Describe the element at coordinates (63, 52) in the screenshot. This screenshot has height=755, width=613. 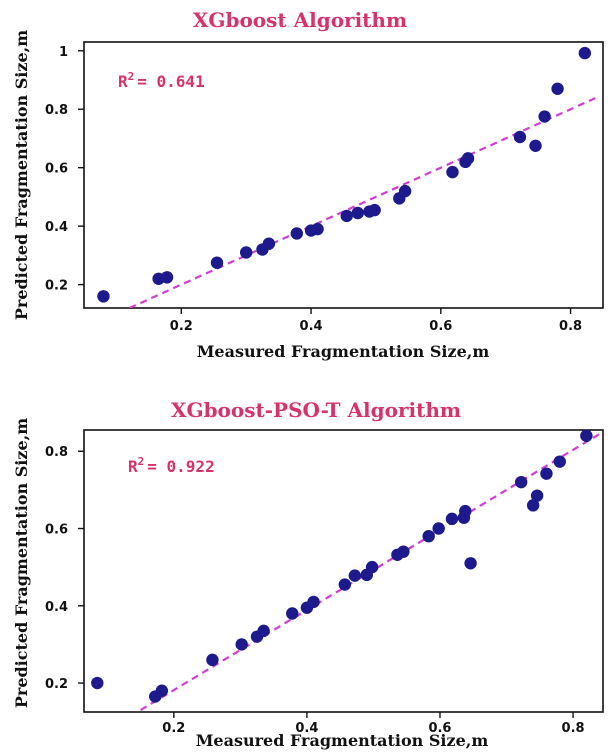
I see `y-tick-label: 1` at that location.